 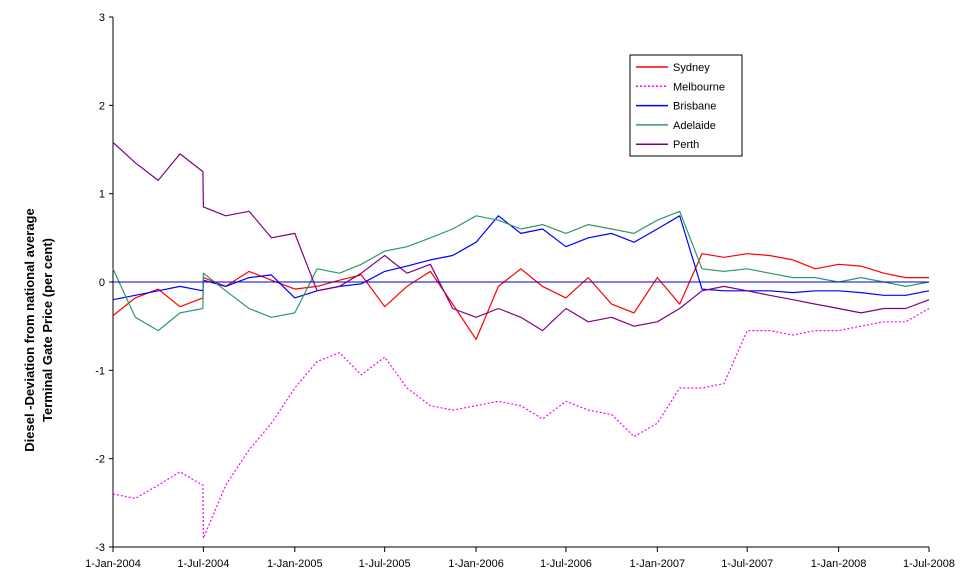 I want to click on legend-label-adelaide: Adelaide, so click(x=694, y=126).